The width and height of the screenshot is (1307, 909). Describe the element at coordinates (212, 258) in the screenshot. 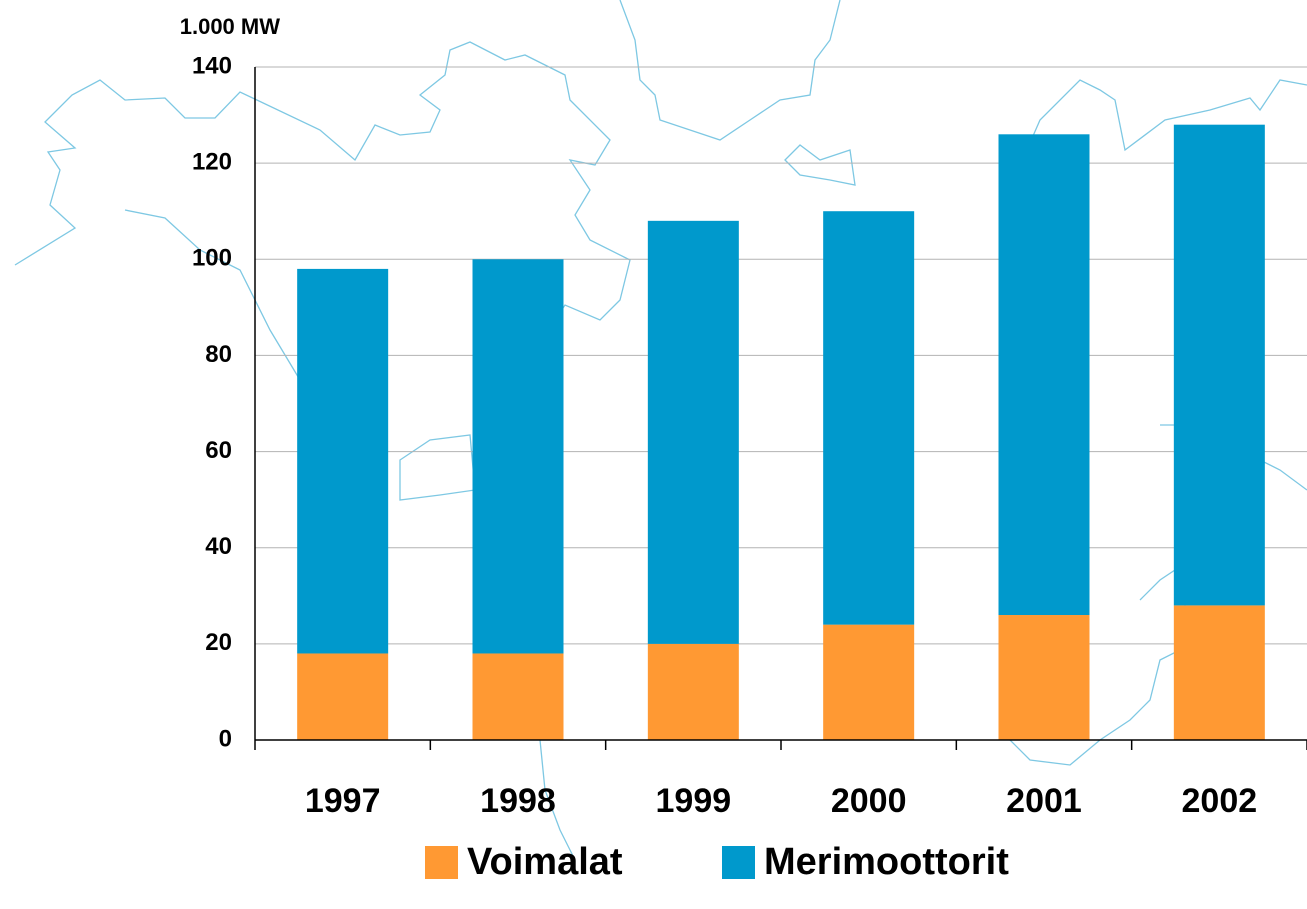

I see `y-tick-label: 100` at that location.